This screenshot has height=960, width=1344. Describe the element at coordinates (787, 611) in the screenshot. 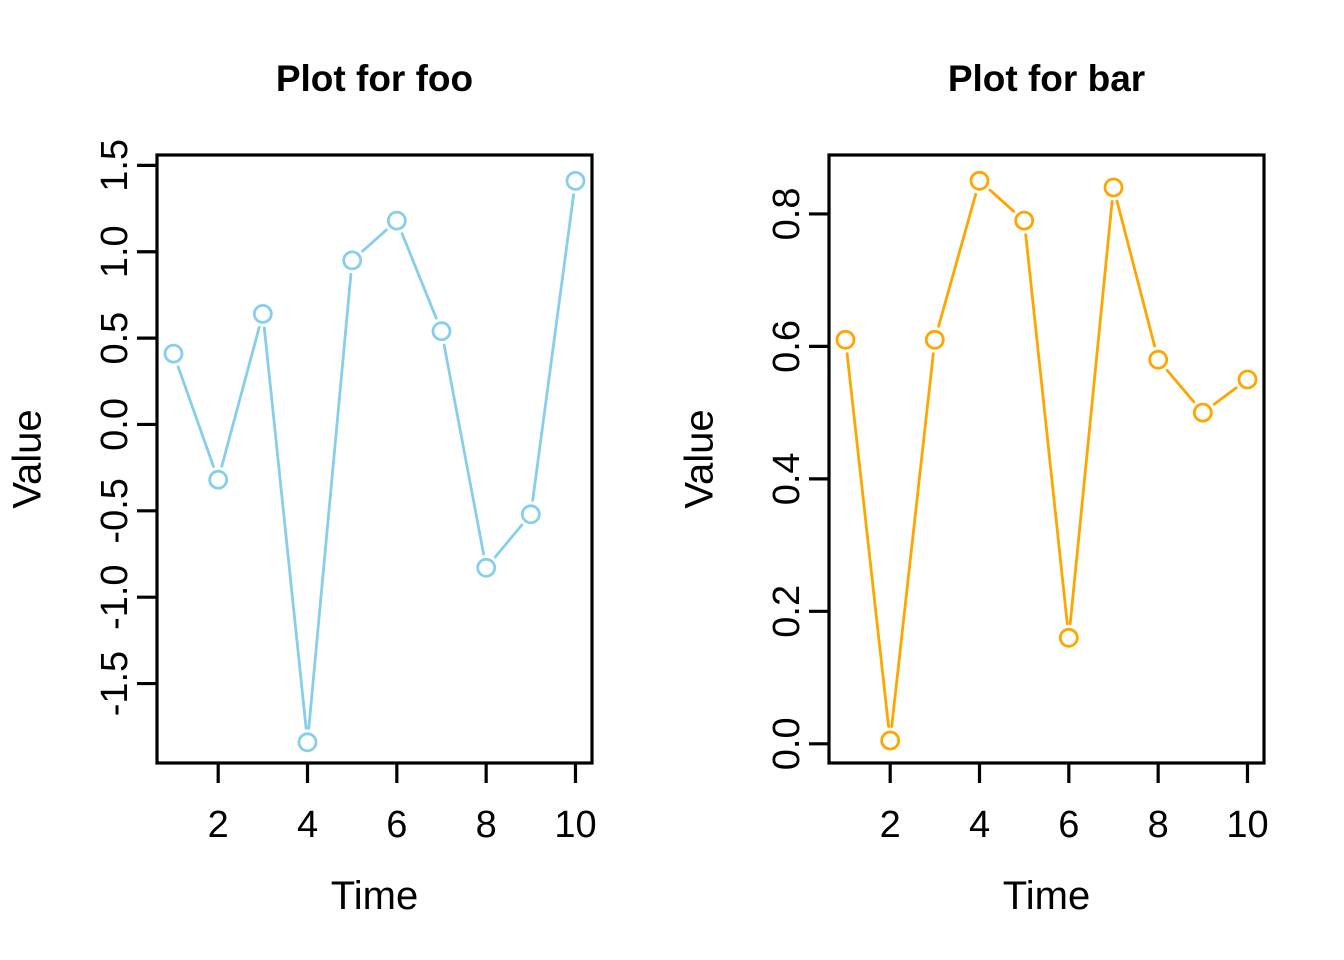

I see `y-tick-label: 0.2` at that location.